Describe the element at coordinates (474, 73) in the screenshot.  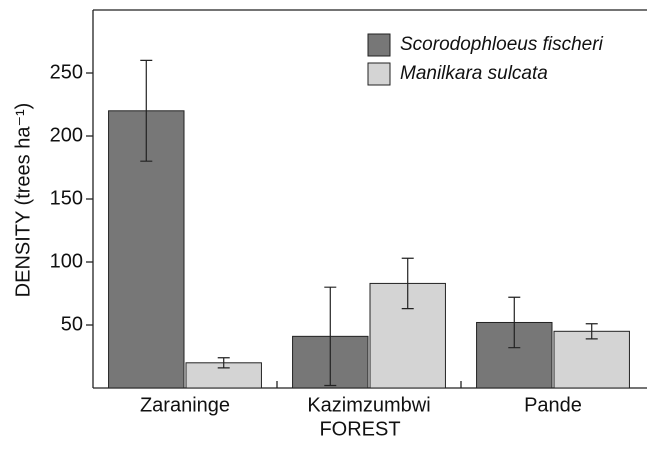
I see `legend-label: Manilkara sulcata` at that location.